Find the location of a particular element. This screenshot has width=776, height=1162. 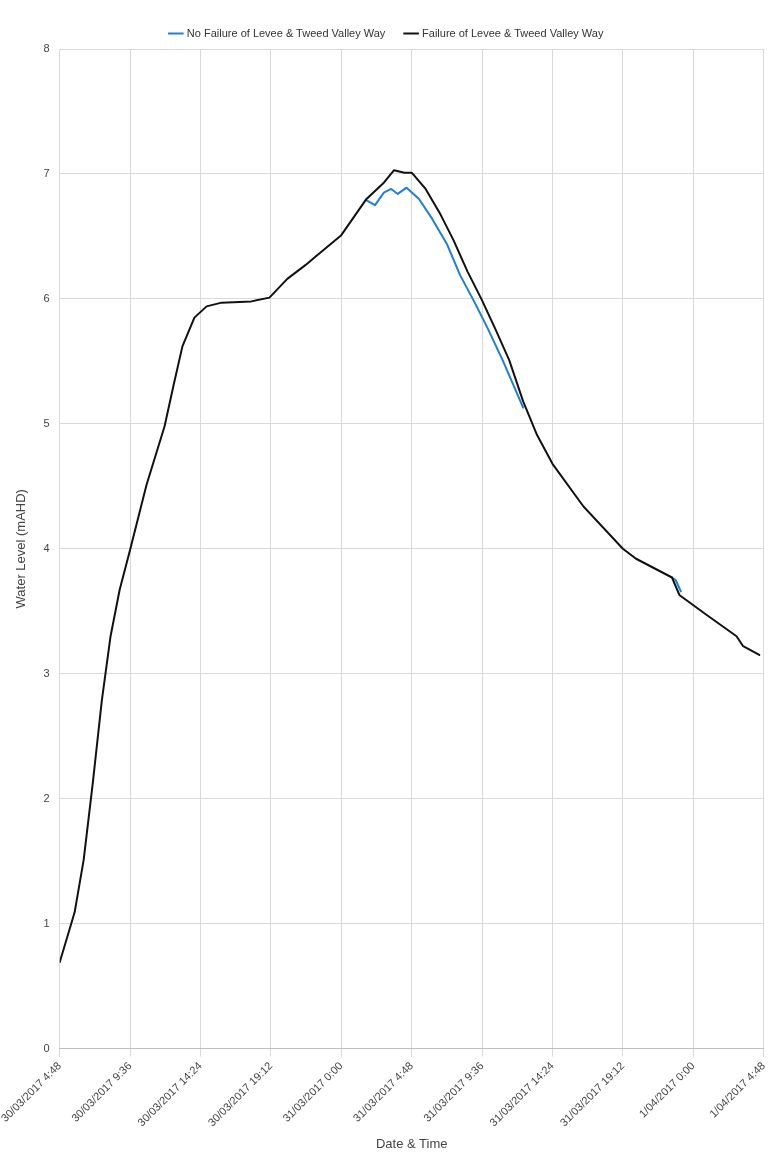

legend-label: No Failure of Levee & Tweed Valley Way is located at coordinates (286, 32).